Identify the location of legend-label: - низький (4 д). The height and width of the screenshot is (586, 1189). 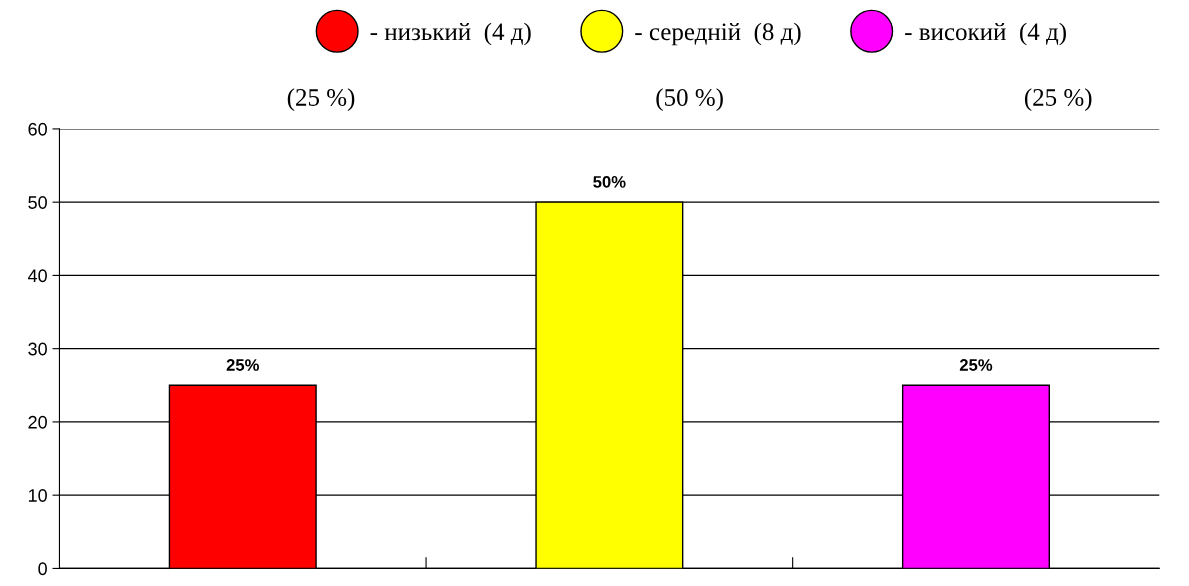
(450, 34).